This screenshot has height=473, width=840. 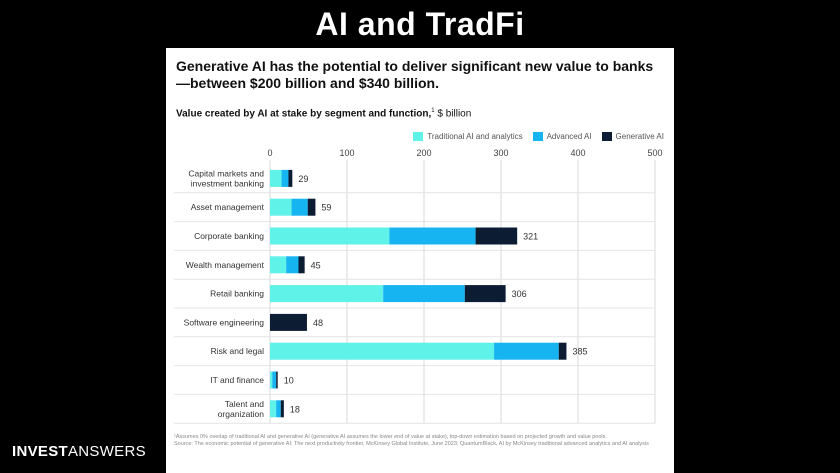 I want to click on category-label: Wealth management, so click(x=225, y=265).